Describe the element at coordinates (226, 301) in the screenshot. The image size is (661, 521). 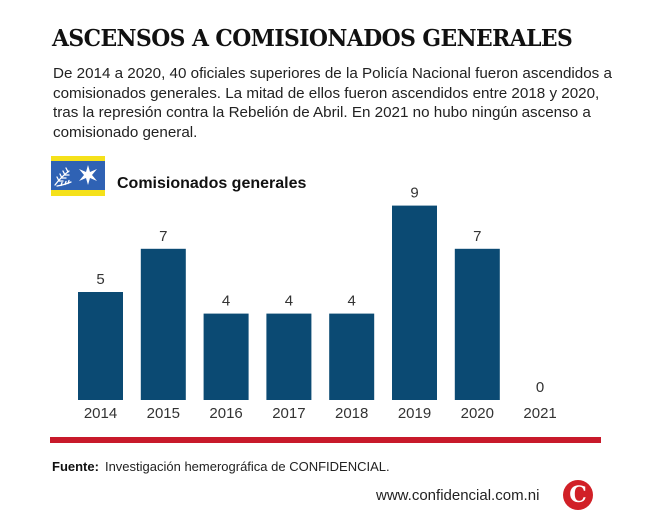
I see `data-label-2016: 4` at that location.